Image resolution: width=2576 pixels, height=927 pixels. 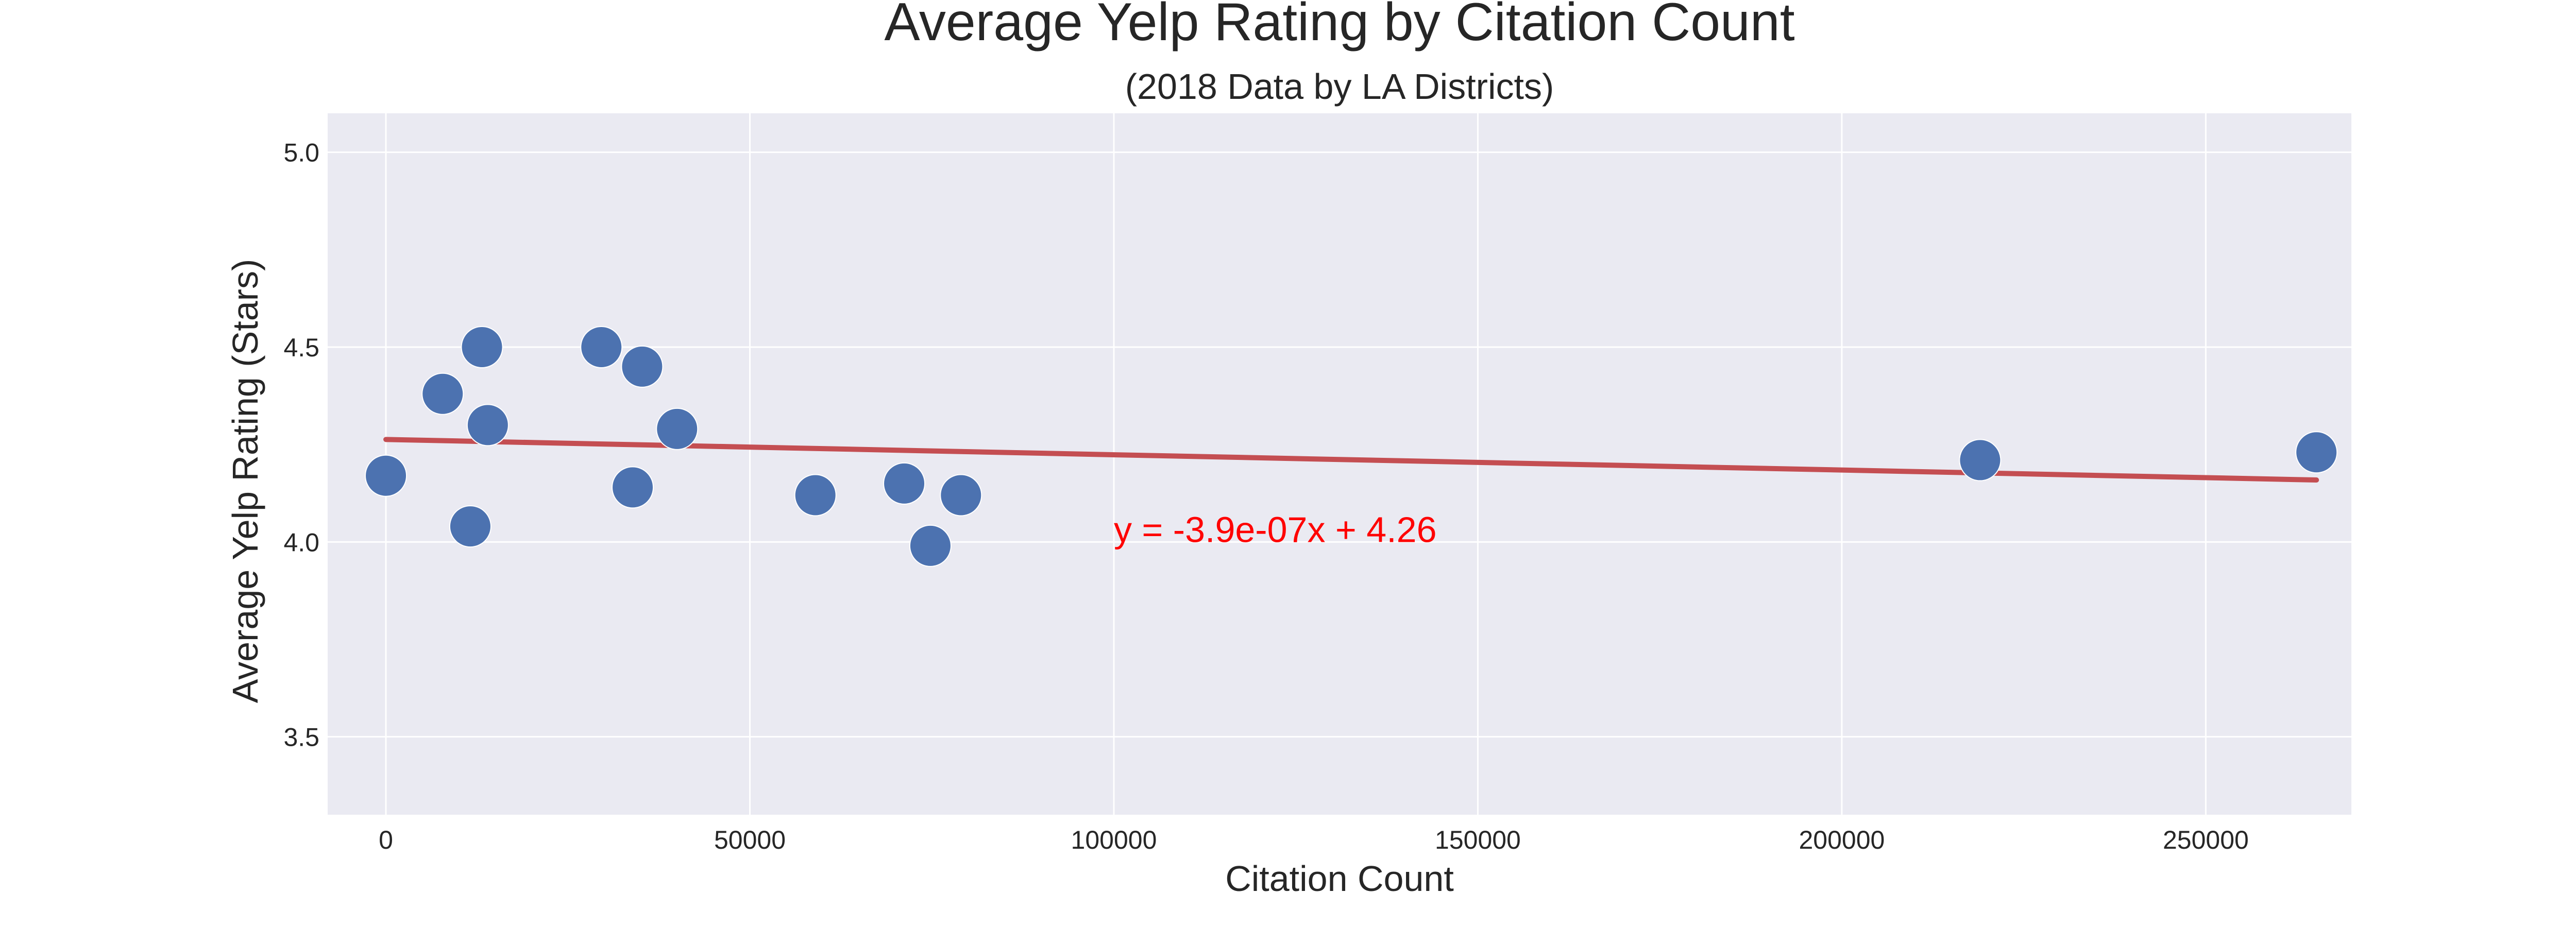 What do you see at coordinates (1314, 840) in the screenshot?
I see `x-axis-ticks: 0 50000 100000 150000 200000 250000` at bounding box center [1314, 840].